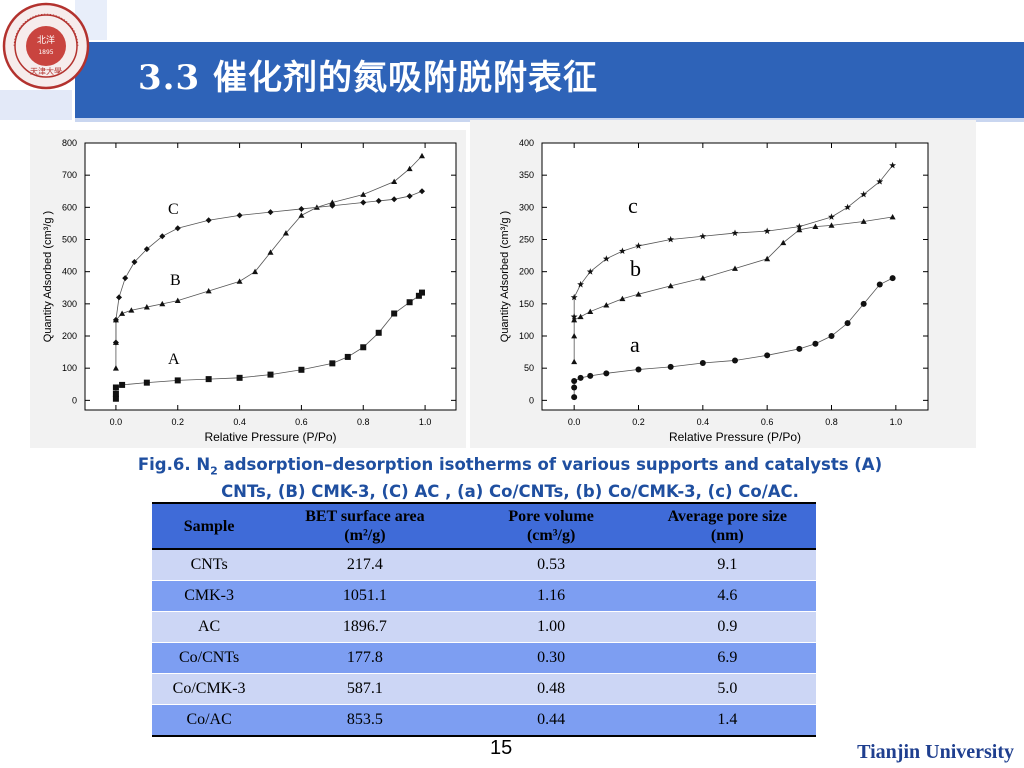 The height and width of the screenshot is (768, 1024). Describe the element at coordinates (268, 267) in the screenshot. I see `series-C` at that location.